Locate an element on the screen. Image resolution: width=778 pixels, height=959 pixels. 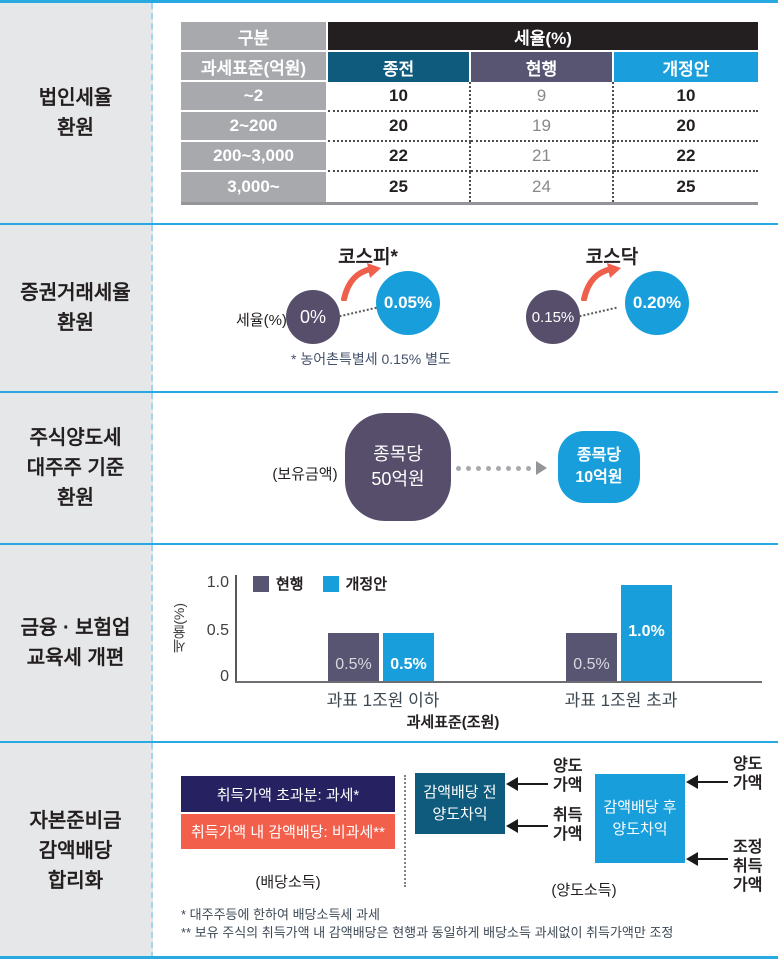
kosdaq-revised-rate-circle: 0.20% is located at coordinates (657, 303).